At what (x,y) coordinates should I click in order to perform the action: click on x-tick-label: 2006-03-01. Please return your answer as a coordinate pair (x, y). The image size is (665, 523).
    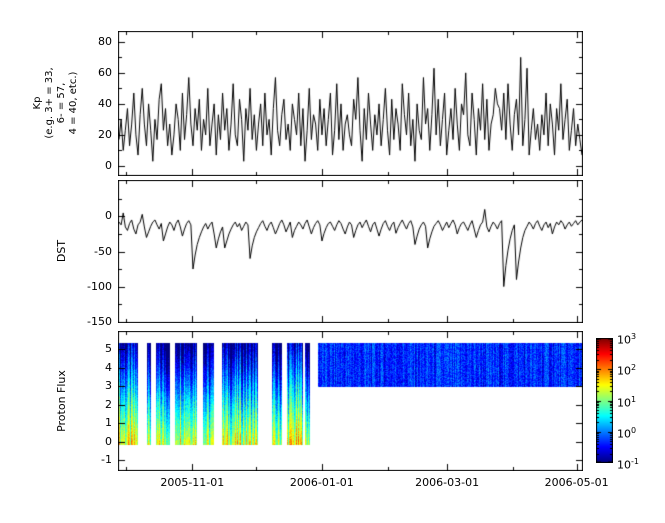
    Looking at the image, I should click on (447, 482).